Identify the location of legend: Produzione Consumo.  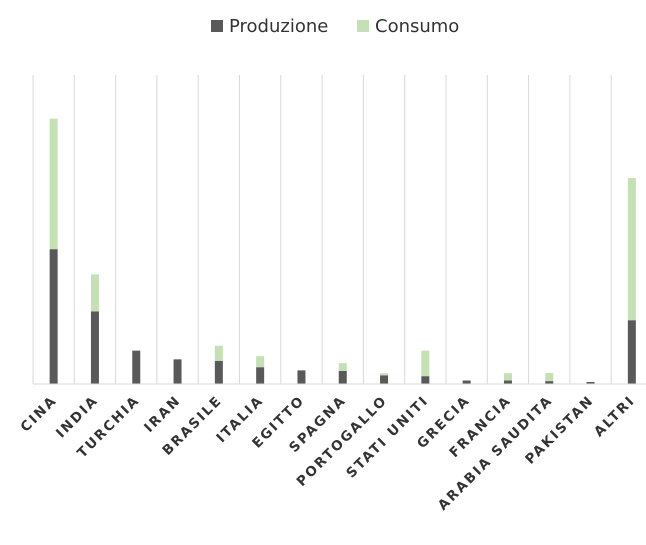
(335, 26).